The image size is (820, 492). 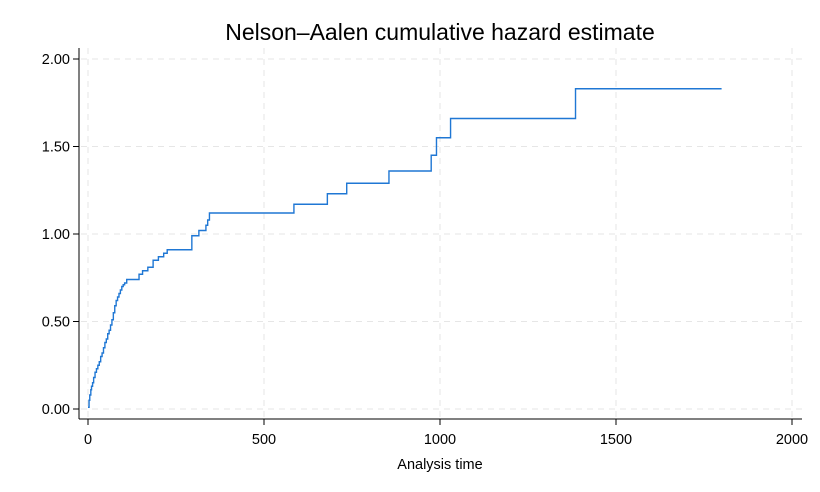 I want to click on y-tick-label: 1.50, so click(x=56, y=148).